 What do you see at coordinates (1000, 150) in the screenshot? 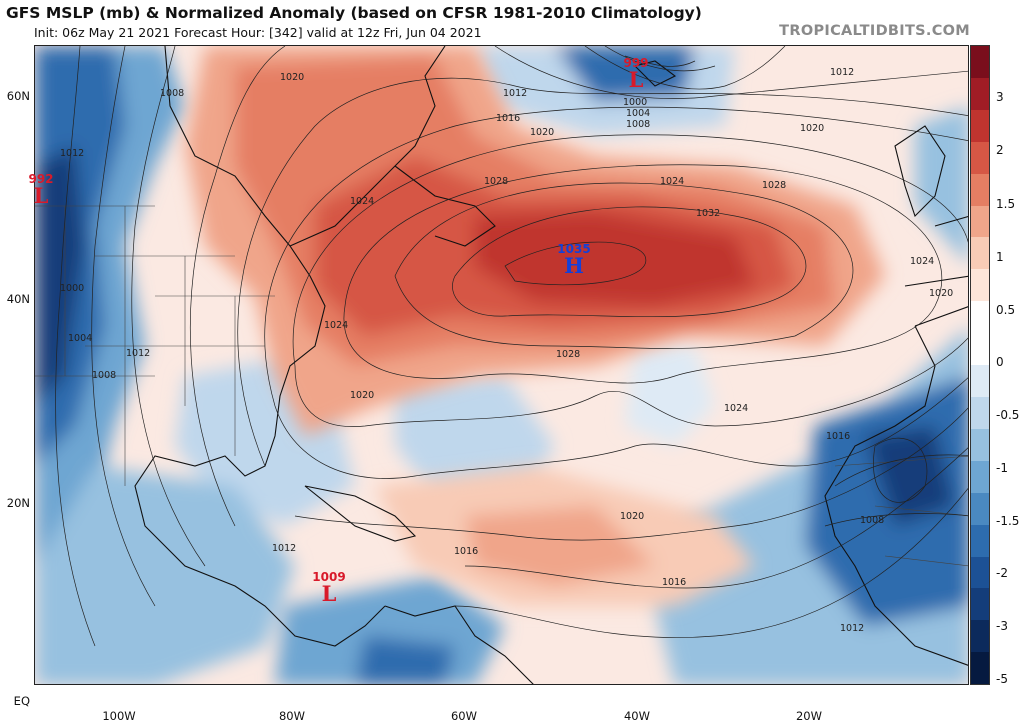
I see `colorbar-tick: 2` at bounding box center [1000, 150].